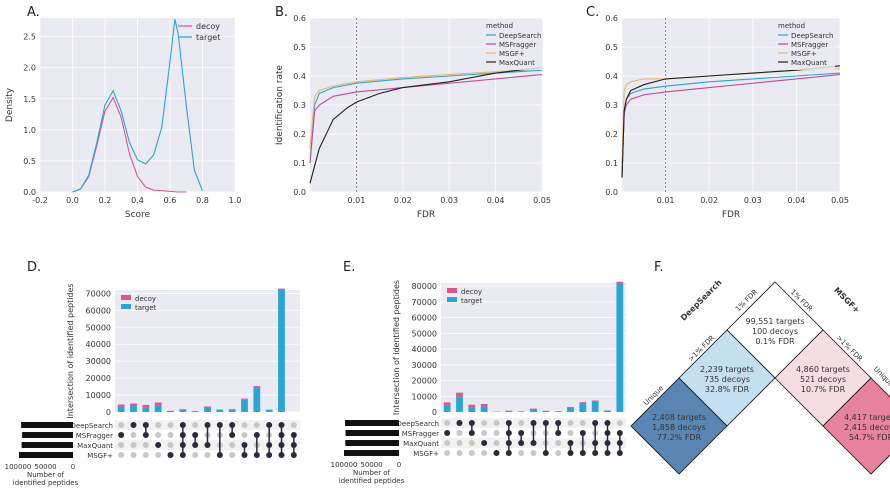 This screenshot has width=890, height=492. Describe the element at coordinates (29, 130) in the screenshot. I see `y-tick-label: 1.0` at that location.